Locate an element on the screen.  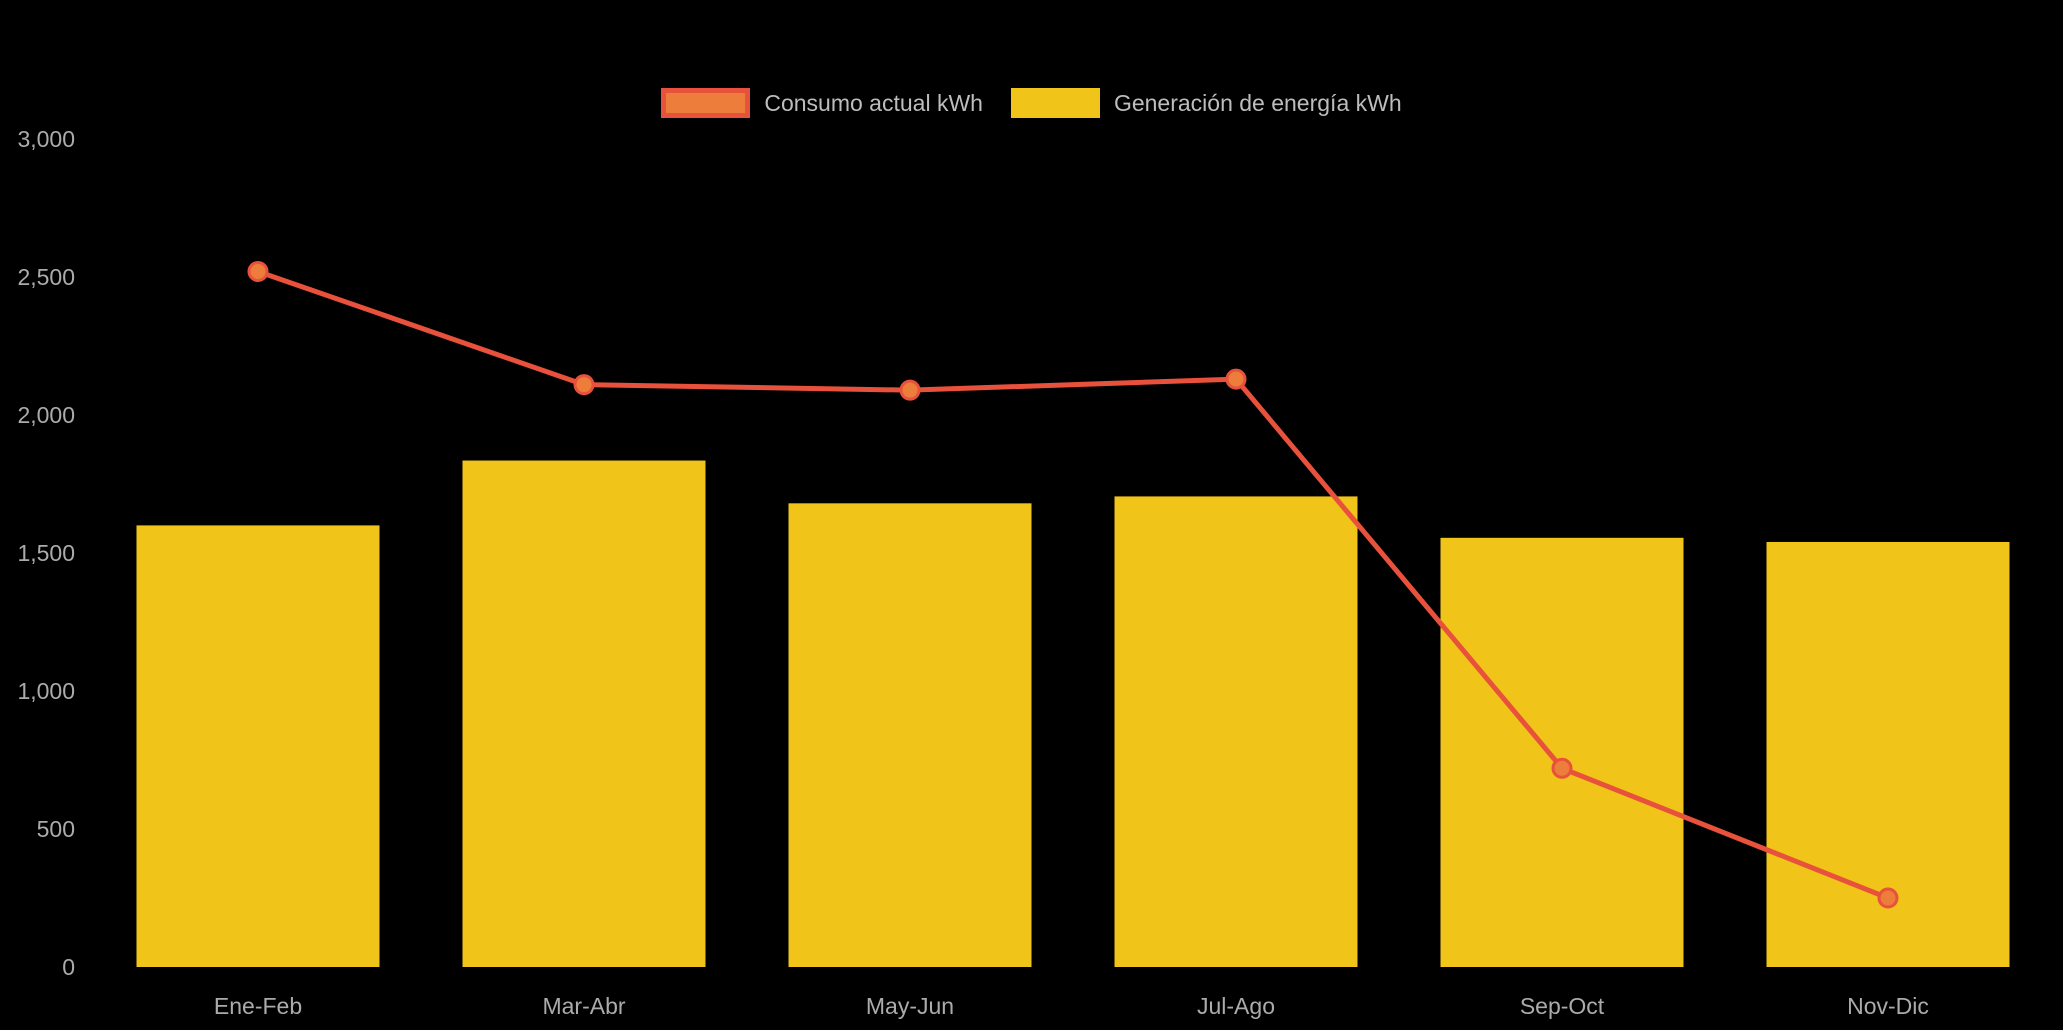
y-tick-label: 1,000 is located at coordinates (46, 691).